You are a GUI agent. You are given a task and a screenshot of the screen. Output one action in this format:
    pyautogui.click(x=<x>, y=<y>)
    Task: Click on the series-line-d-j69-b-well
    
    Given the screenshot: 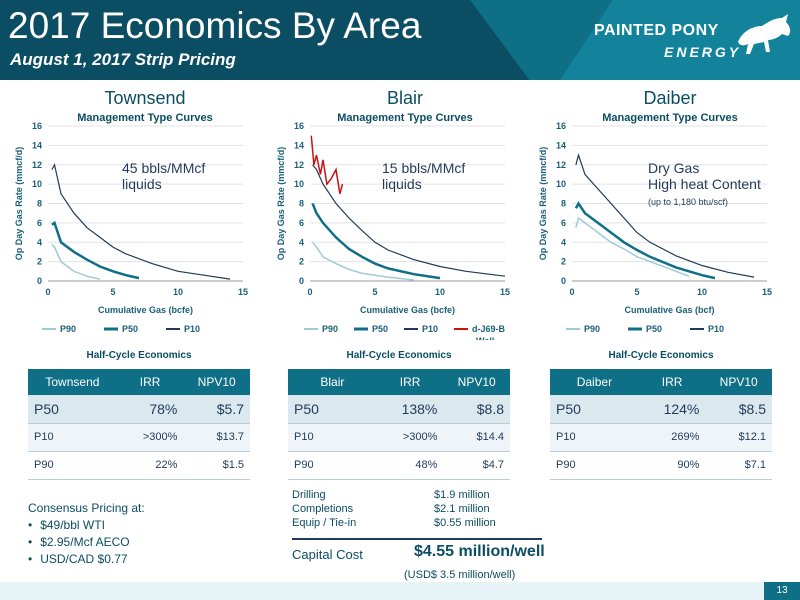 What is the action you would take?
    pyautogui.click(x=327, y=164)
    